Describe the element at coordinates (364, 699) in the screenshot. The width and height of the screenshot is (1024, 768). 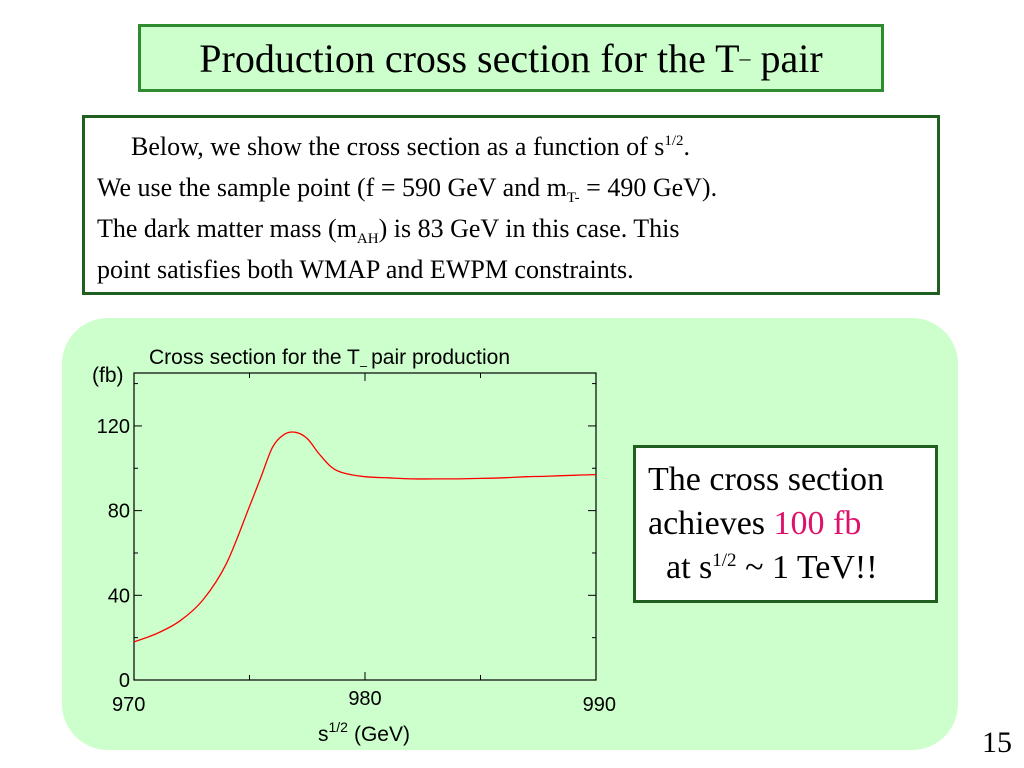
I see `x-tick-label: 980` at that location.